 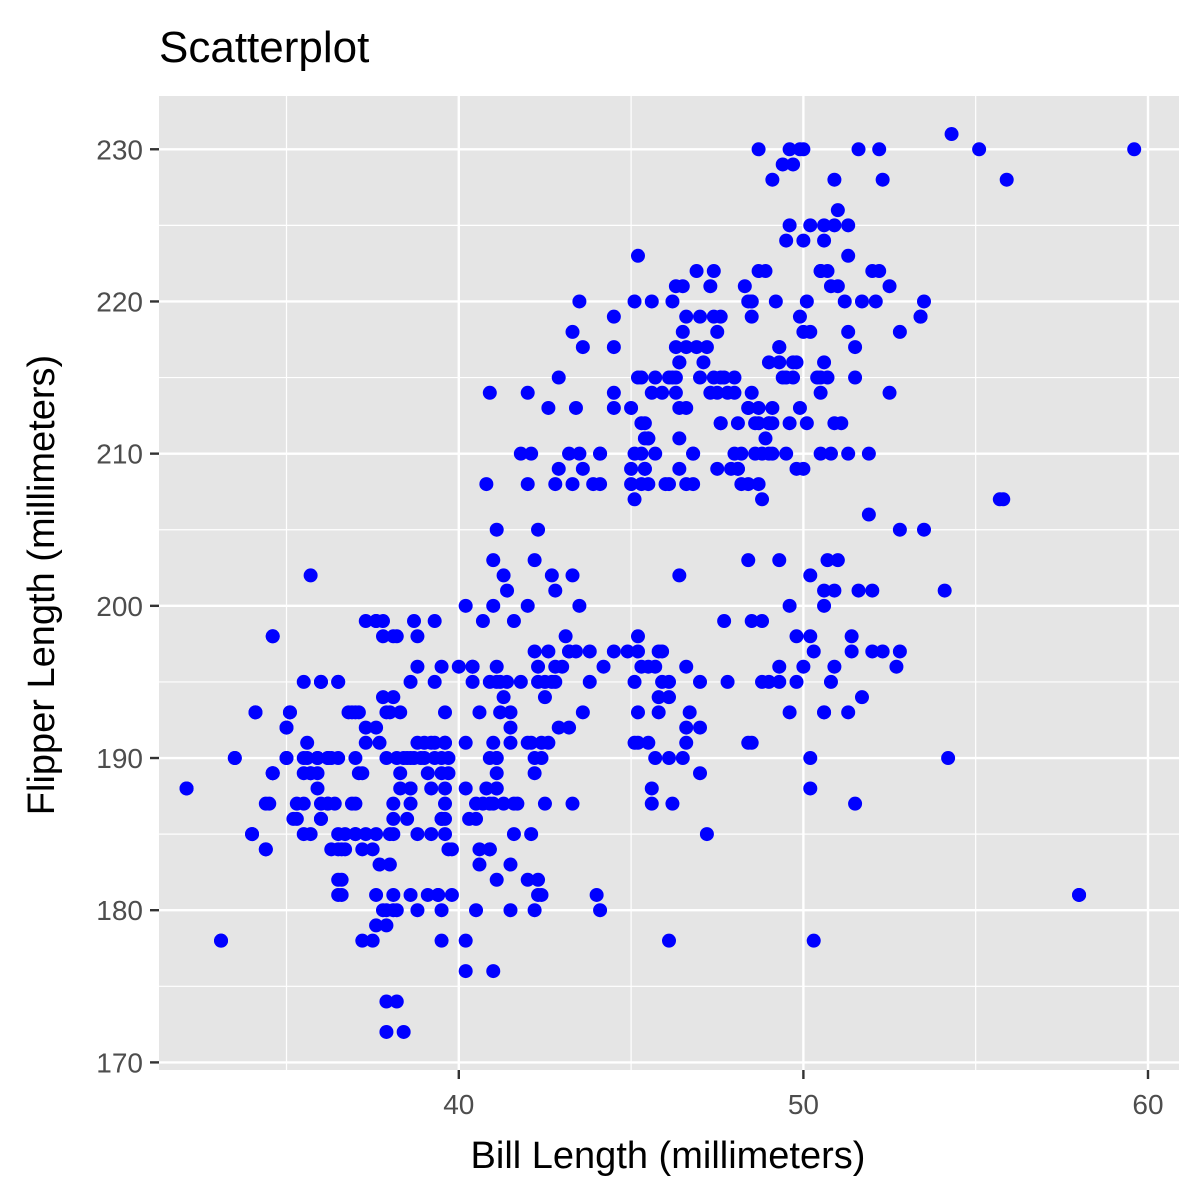 What do you see at coordinates (127, 606) in the screenshot?
I see `y-axis: 170 180 190 200 210 220 230` at bounding box center [127, 606].